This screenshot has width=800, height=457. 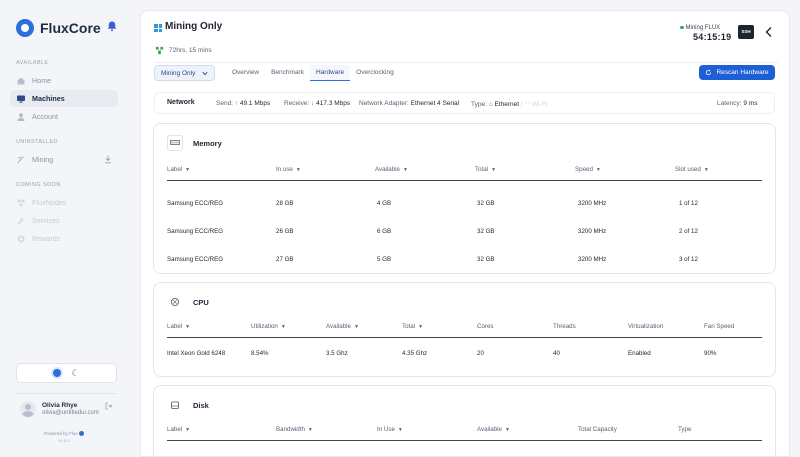 I want to click on disk-card-header: Disk, so click(x=188, y=405).